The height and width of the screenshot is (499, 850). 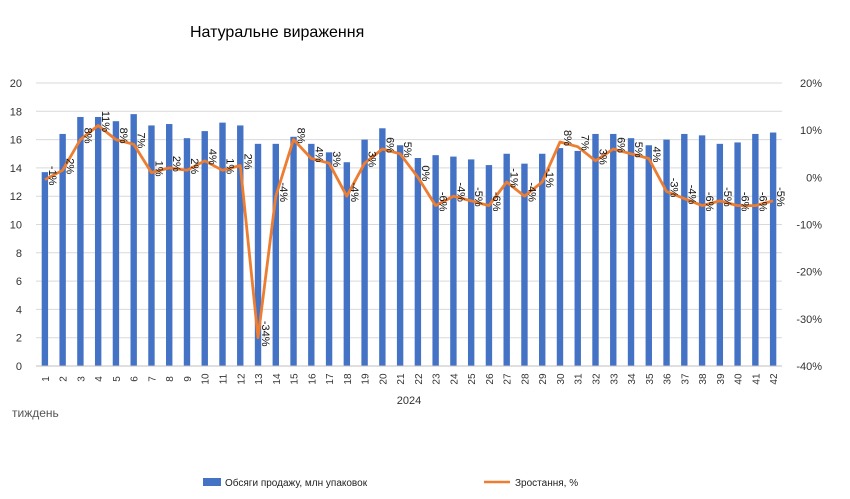 What do you see at coordinates (809, 273) in the screenshot?
I see `right-tick-label: -20%` at bounding box center [809, 273].